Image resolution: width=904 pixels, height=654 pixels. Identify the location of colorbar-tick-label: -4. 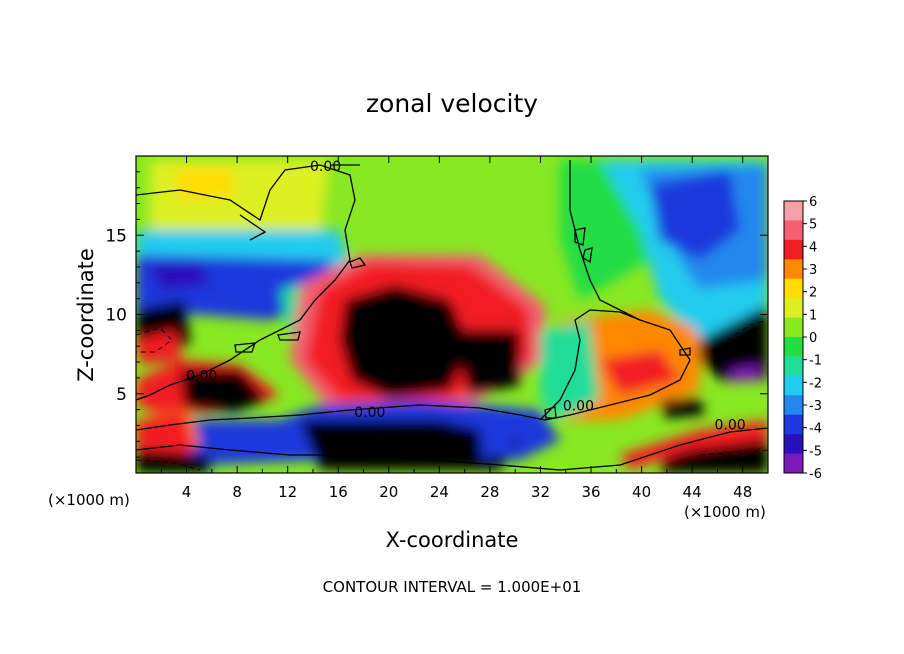
(815, 429).